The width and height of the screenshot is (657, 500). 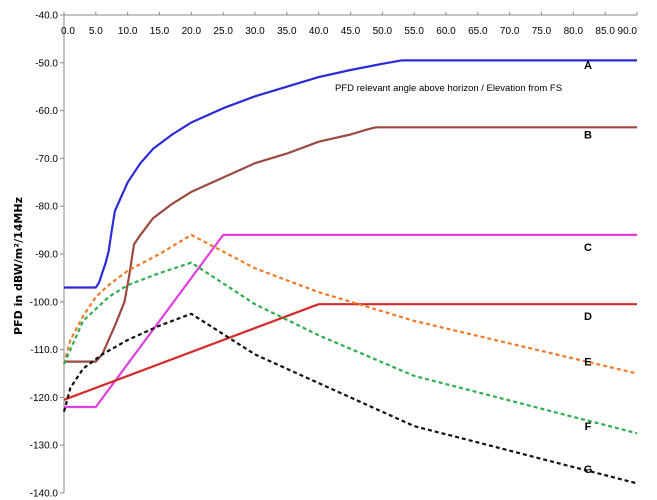 What do you see at coordinates (192, 31) in the screenshot?
I see `x-tick-label: 20.0` at bounding box center [192, 31].